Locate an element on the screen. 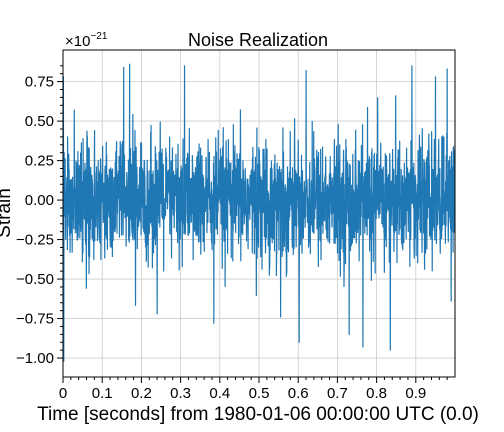 The image size is (504, 432). x-tick-label: 0.9 is located at coordinates (415, 393).